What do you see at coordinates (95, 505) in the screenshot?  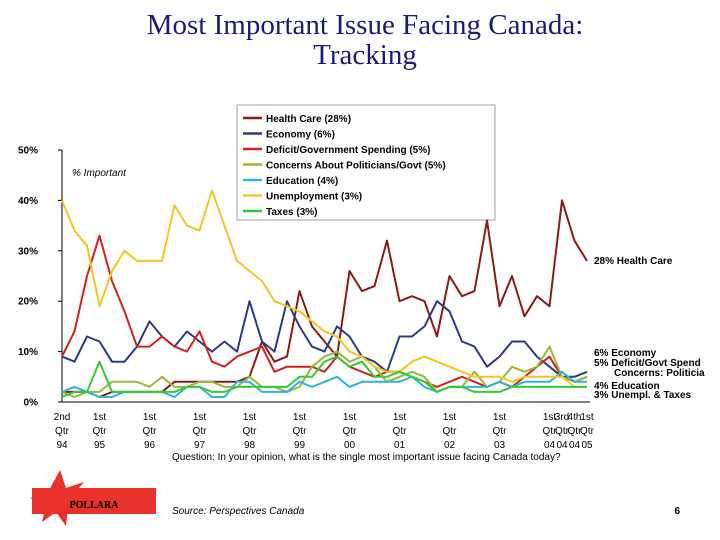 I see `logo-text: POLLARA` at bounding box center [95, 505].